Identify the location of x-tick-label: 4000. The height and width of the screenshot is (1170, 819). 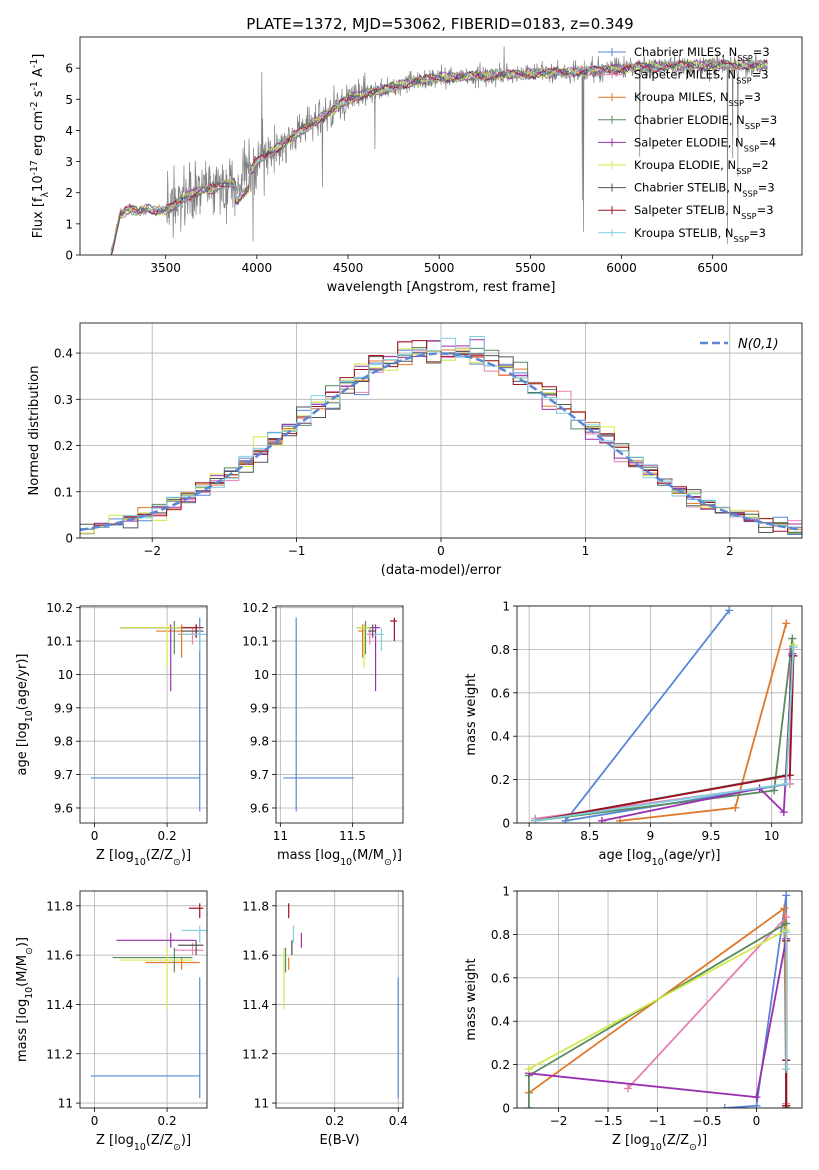
(257, 268).